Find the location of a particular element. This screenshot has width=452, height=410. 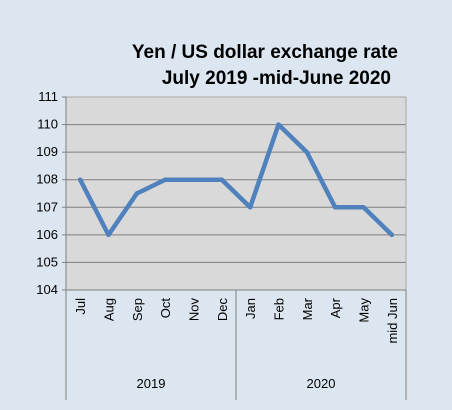

y-axis: 104 105 106 107 108 109 110 111 is located at coordinates (51, 193).